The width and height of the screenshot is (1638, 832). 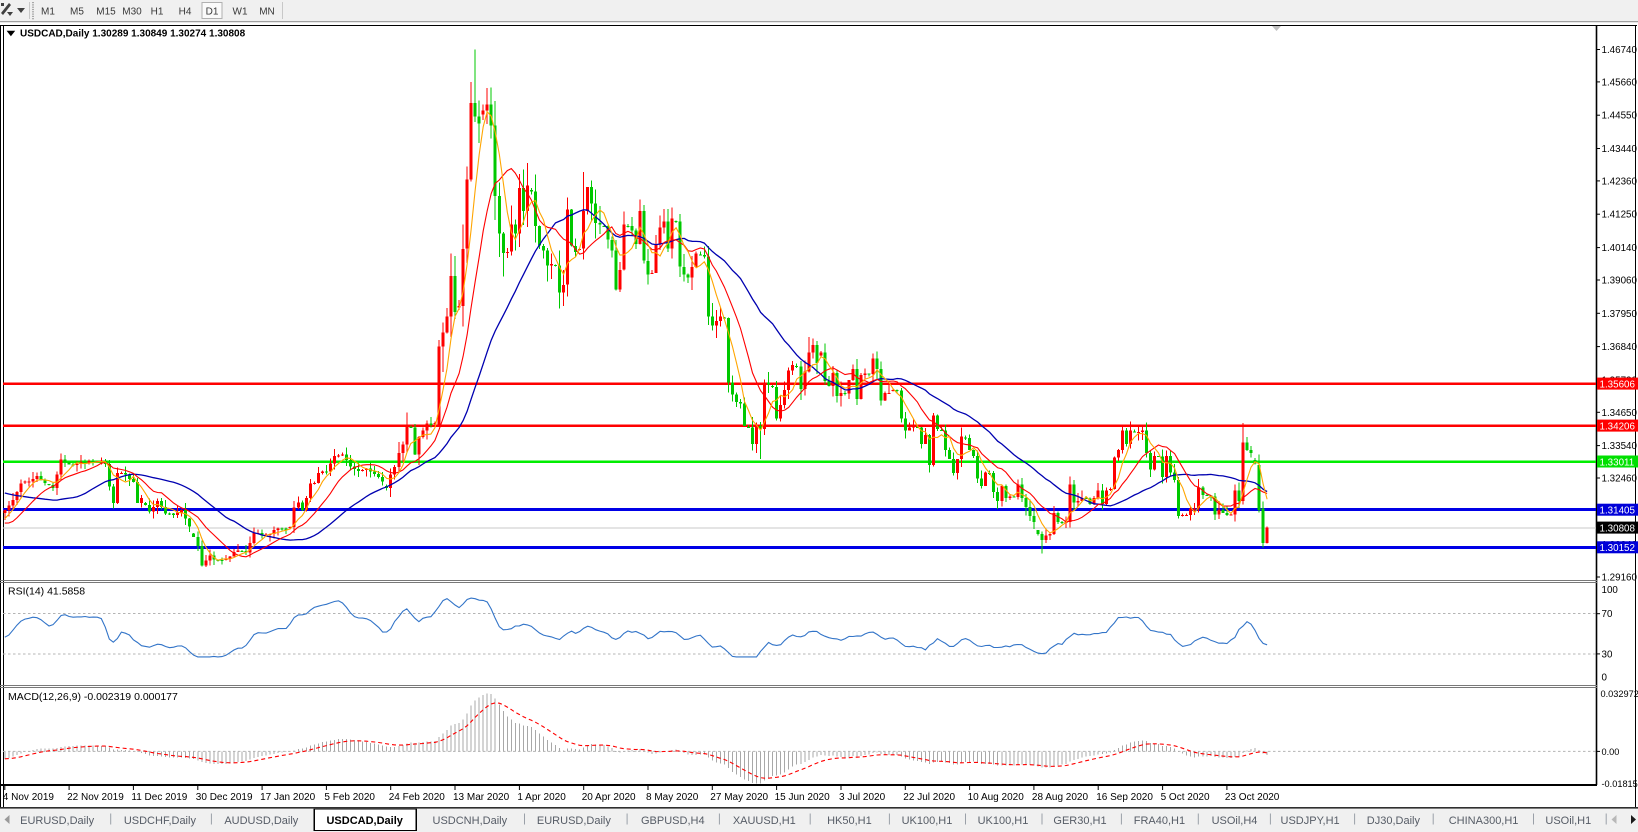 What do you see at coordinates (1484, 821) in the screenshot?
I see `svg-text: CHINA300,H1` at bounding box center [1484, 821].